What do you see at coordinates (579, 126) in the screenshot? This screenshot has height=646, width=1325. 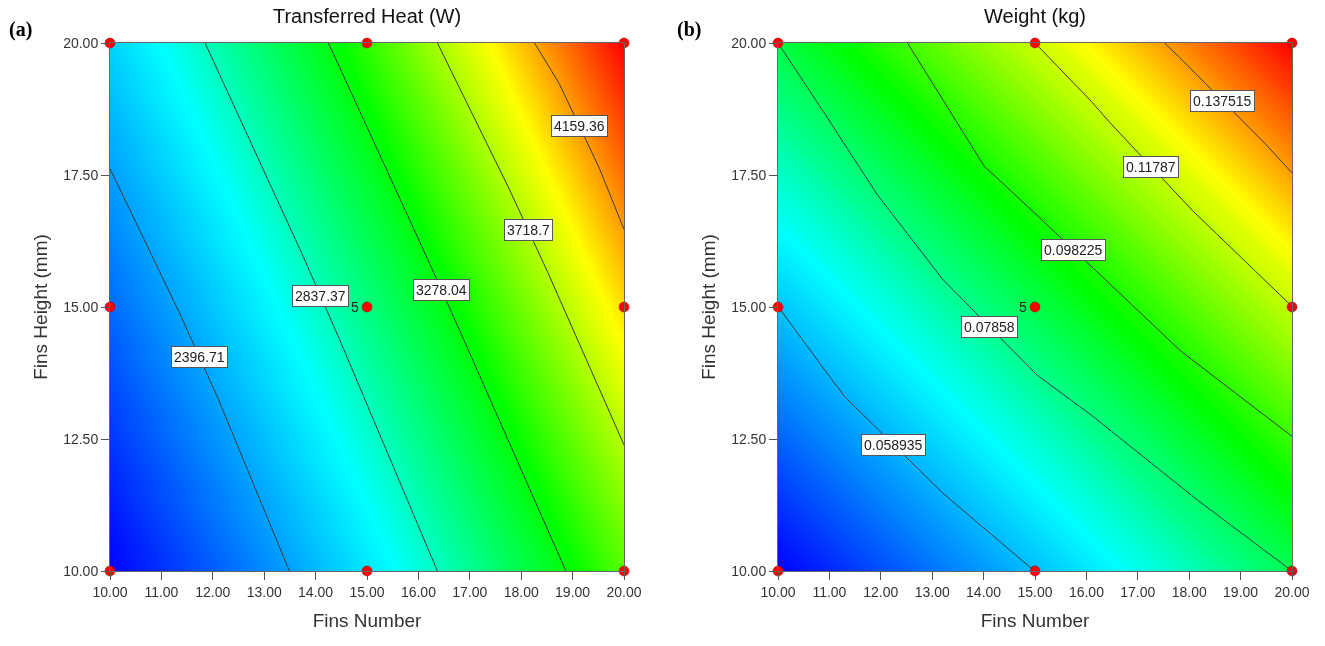 I see `series-label: 4159.36` at bounding box center [579, 126].